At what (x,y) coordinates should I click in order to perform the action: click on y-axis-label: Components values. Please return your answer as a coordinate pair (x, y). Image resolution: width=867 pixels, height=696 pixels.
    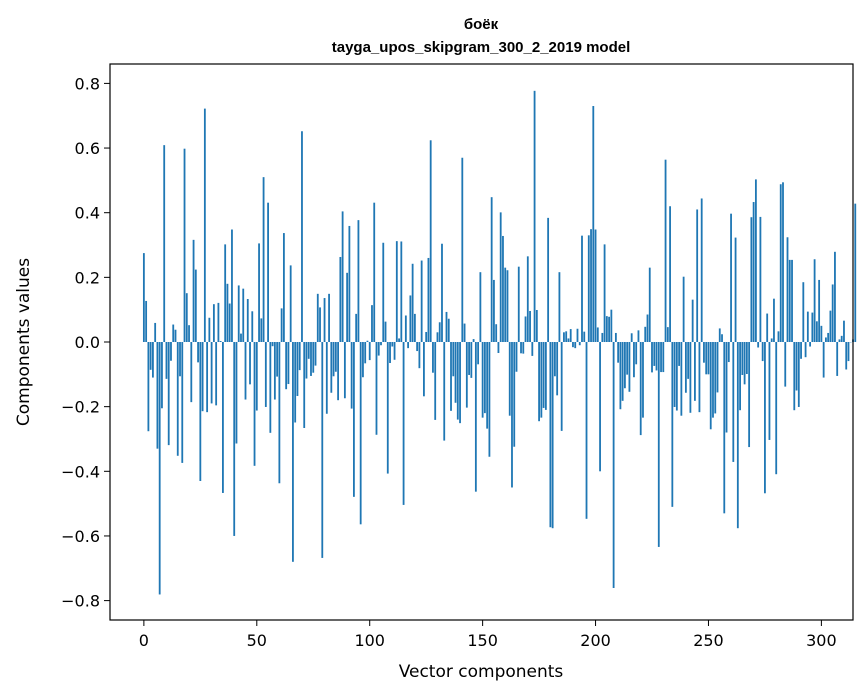
    Looking at the image, I should click on (24, 342).